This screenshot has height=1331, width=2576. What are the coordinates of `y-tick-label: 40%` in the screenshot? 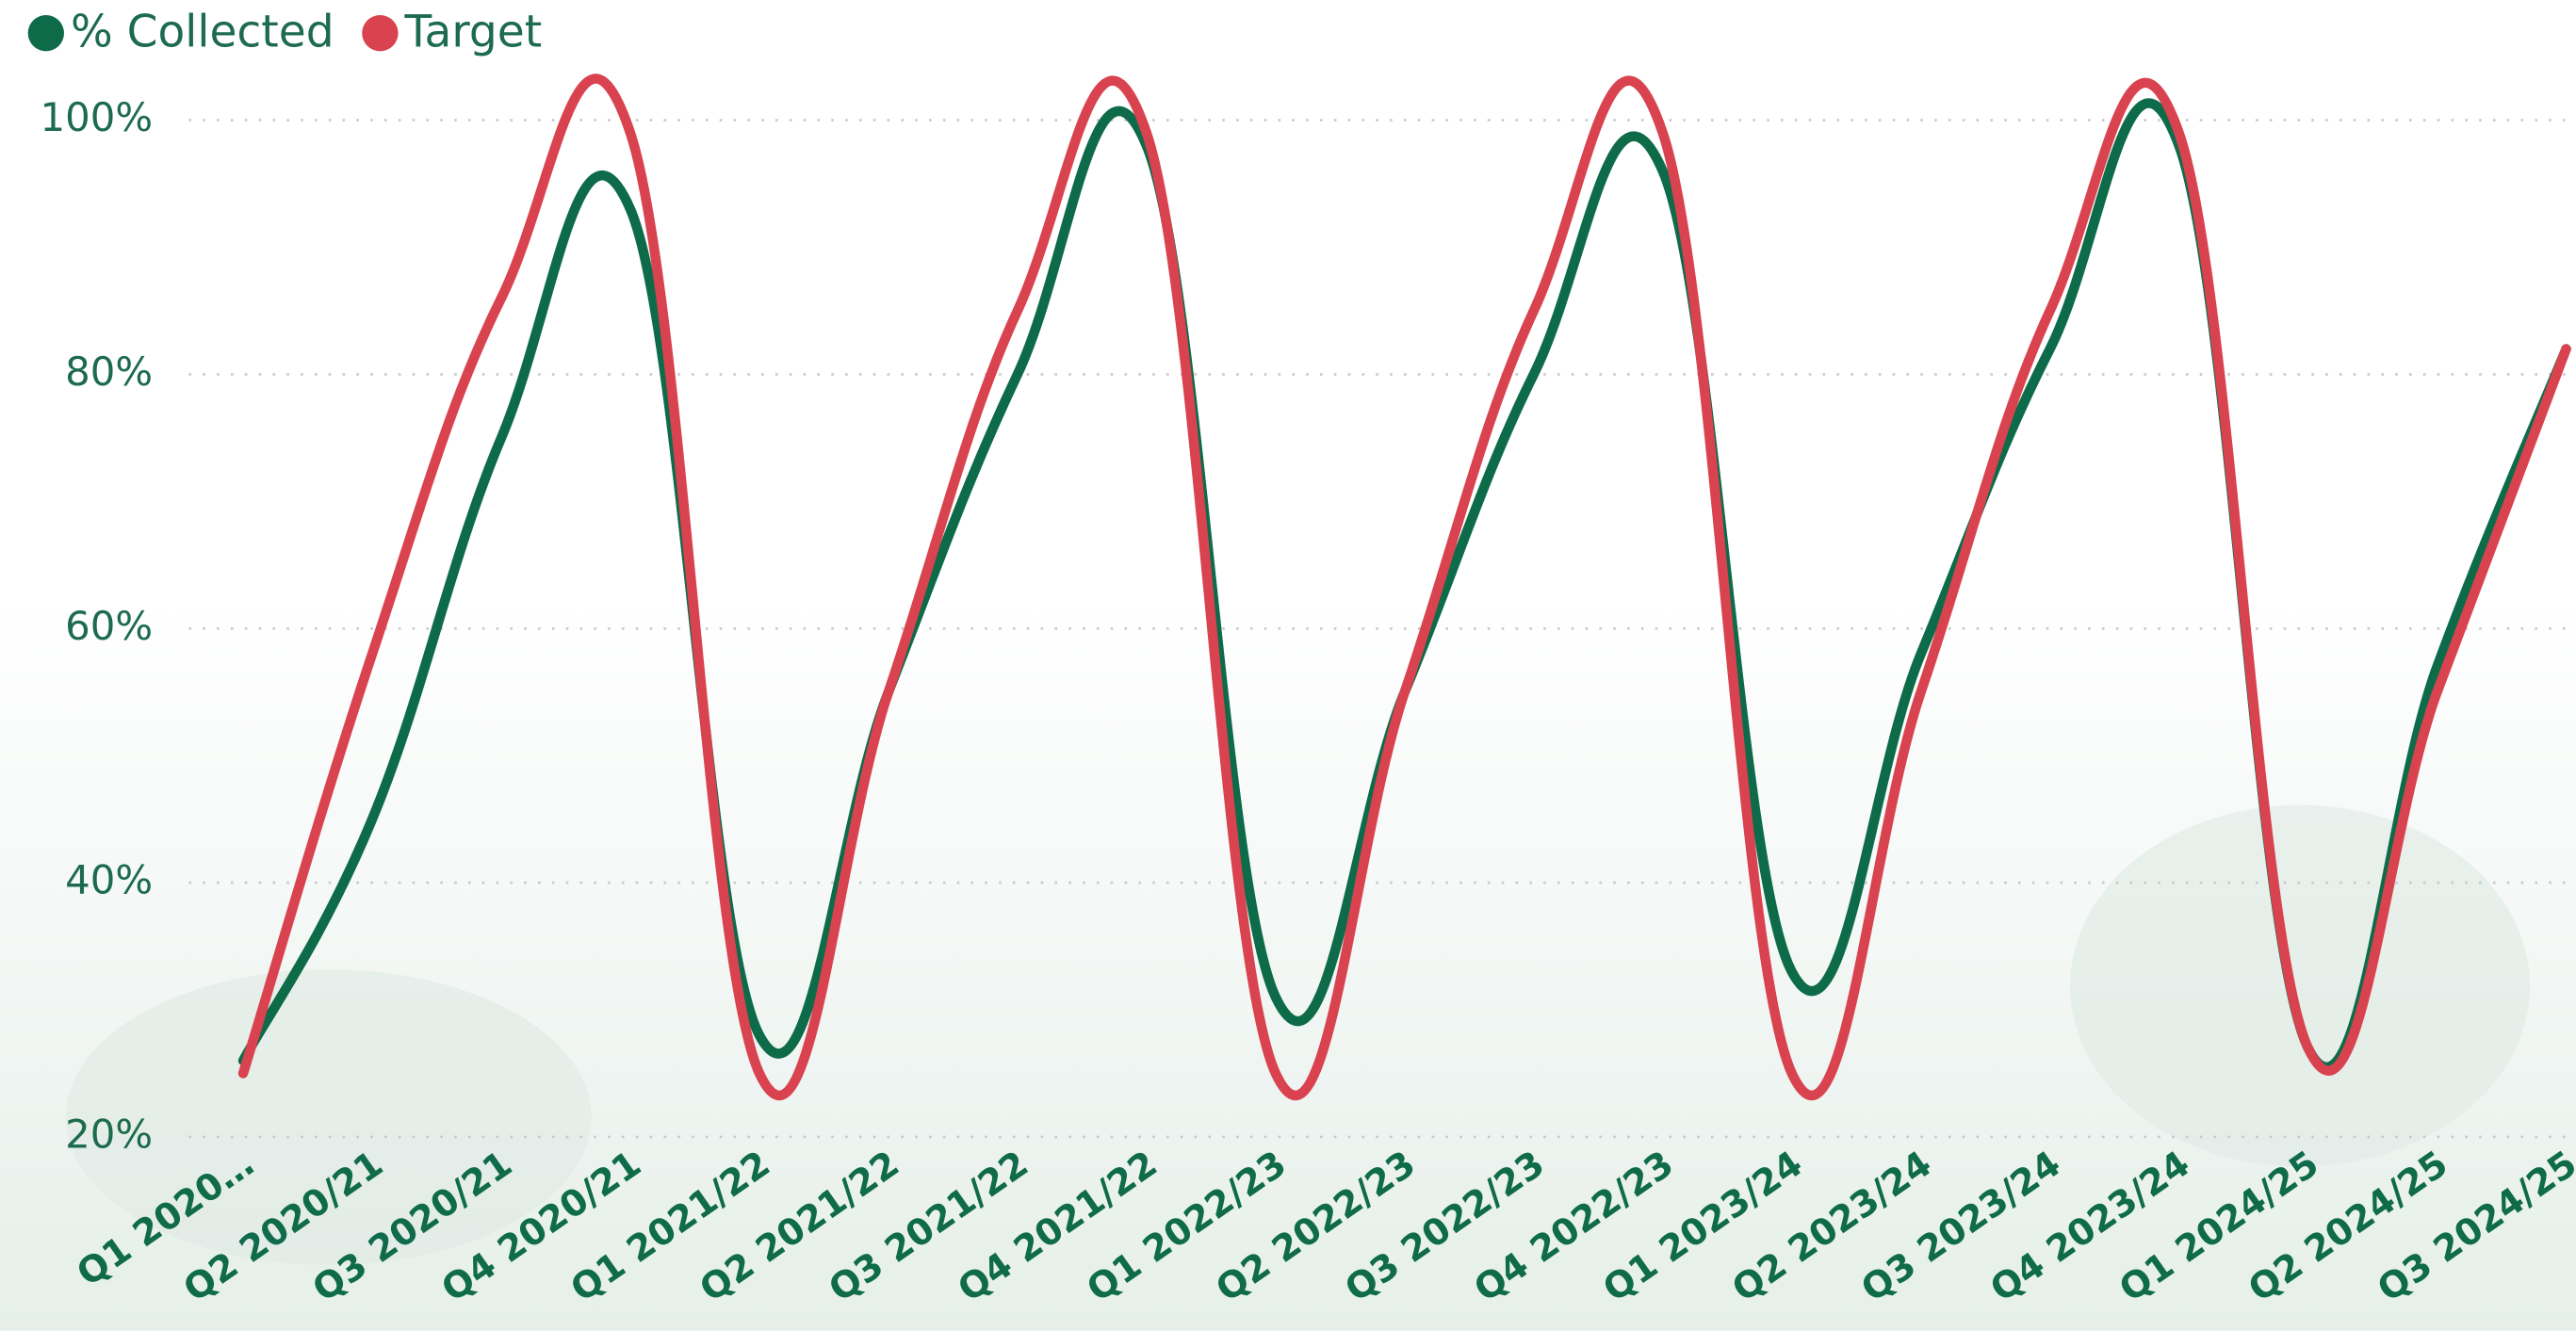 It's located at (109, 880).